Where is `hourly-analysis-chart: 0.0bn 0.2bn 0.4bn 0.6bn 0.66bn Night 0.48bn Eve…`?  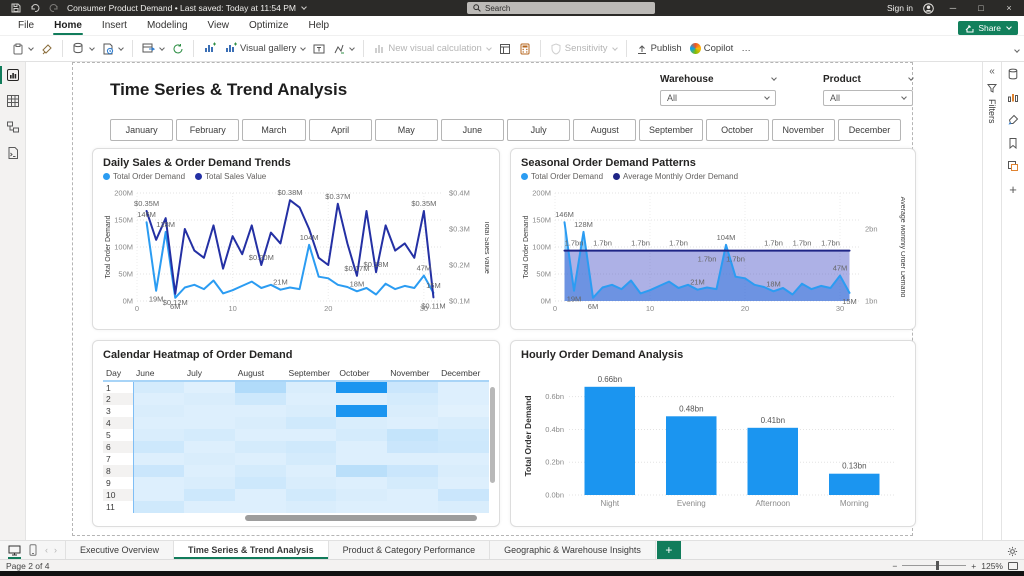 hourly-analysis-chart: 0.0bn 0.2bn 0.4bn 0.6bn 0.66bn Night 0.48bn Eve… is located at coordinates (713, 437).